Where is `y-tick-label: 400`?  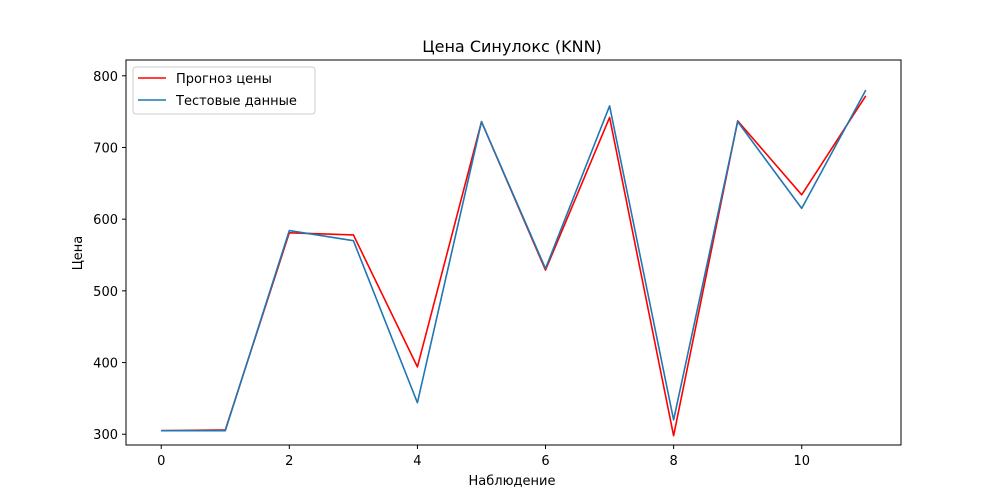
y-tick-label: 400 is located at coordinates (105, 364).